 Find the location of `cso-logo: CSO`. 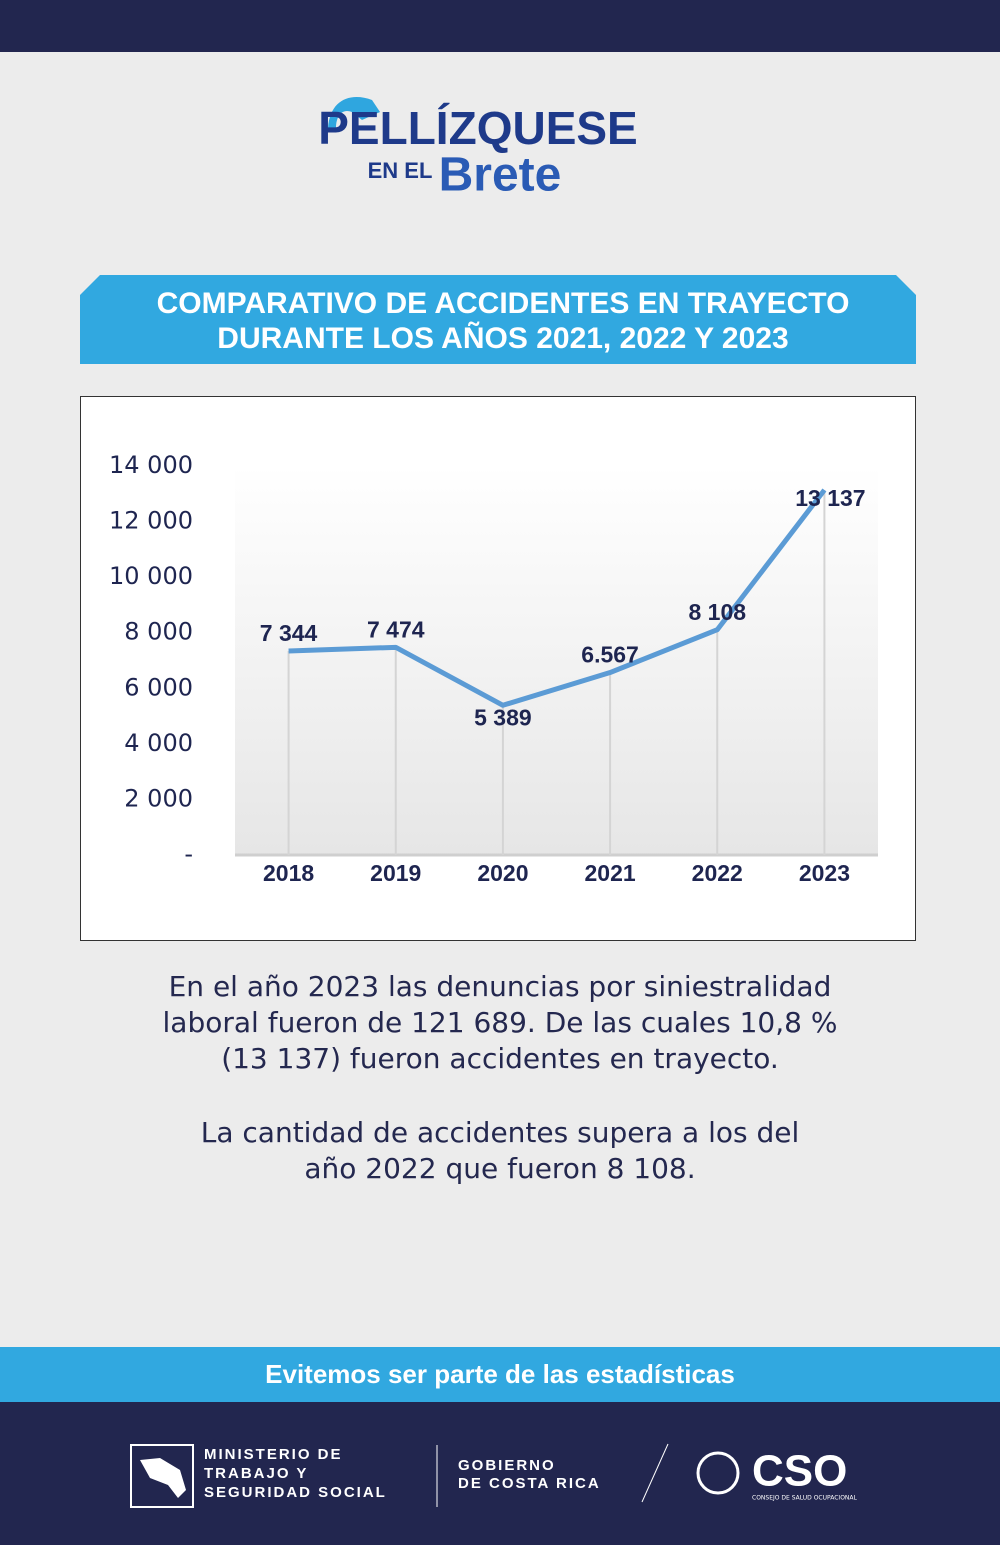

cso-logo: CSO is located at coordinates (799, 1471).